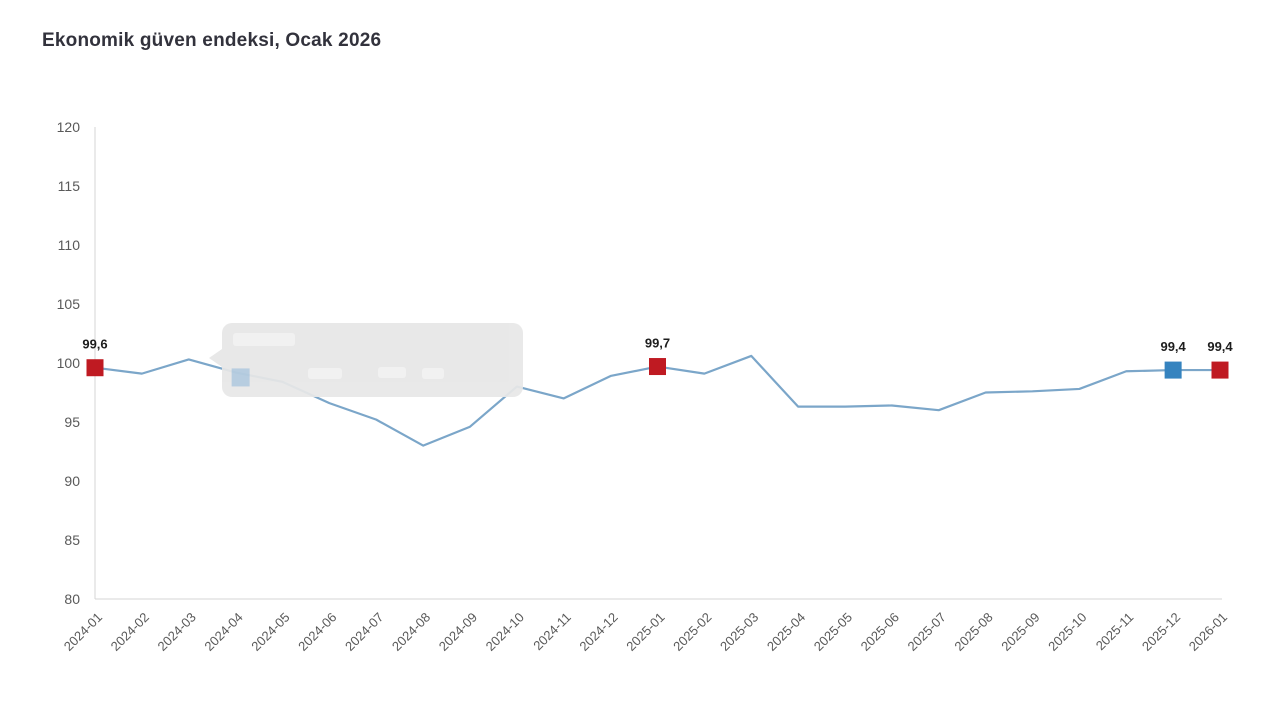  I want to click on chart-title: Ekonomik güven endeksi, Ocak 2026, so click(212, 40).